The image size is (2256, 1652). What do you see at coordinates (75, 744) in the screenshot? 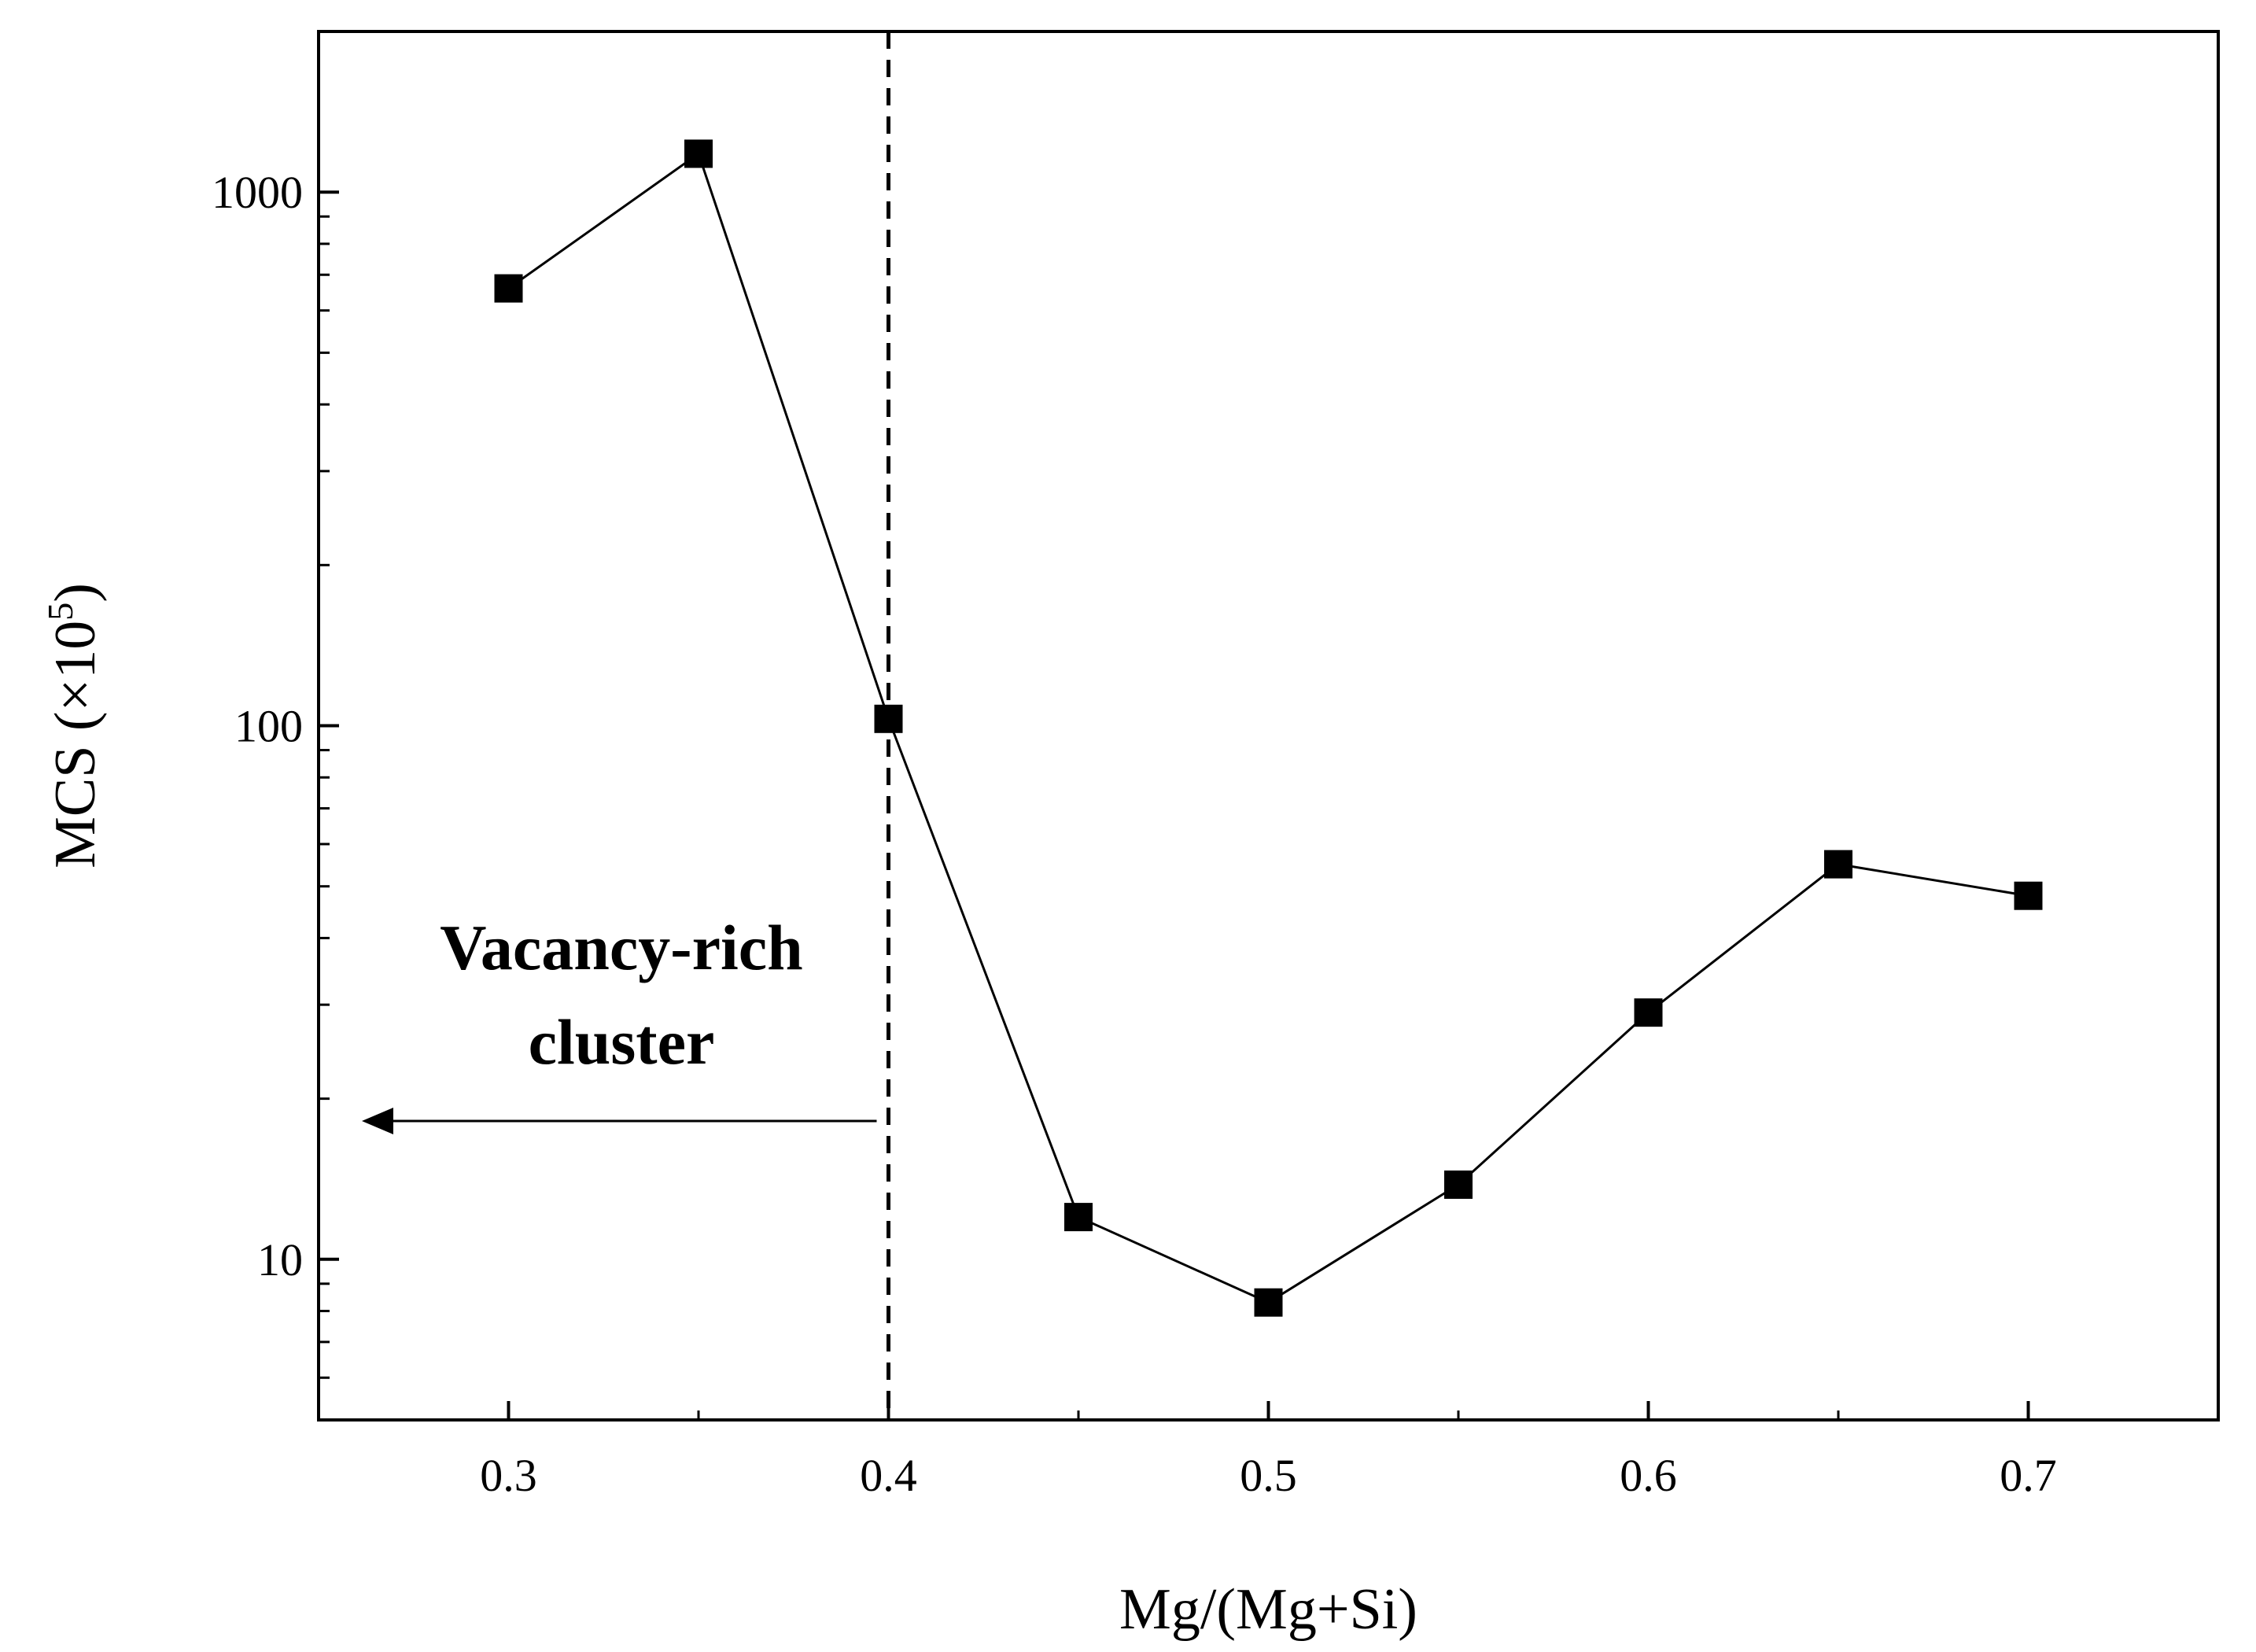
I see `y-axis-title-main: MCS (×10` at bounding box center [75, 744].